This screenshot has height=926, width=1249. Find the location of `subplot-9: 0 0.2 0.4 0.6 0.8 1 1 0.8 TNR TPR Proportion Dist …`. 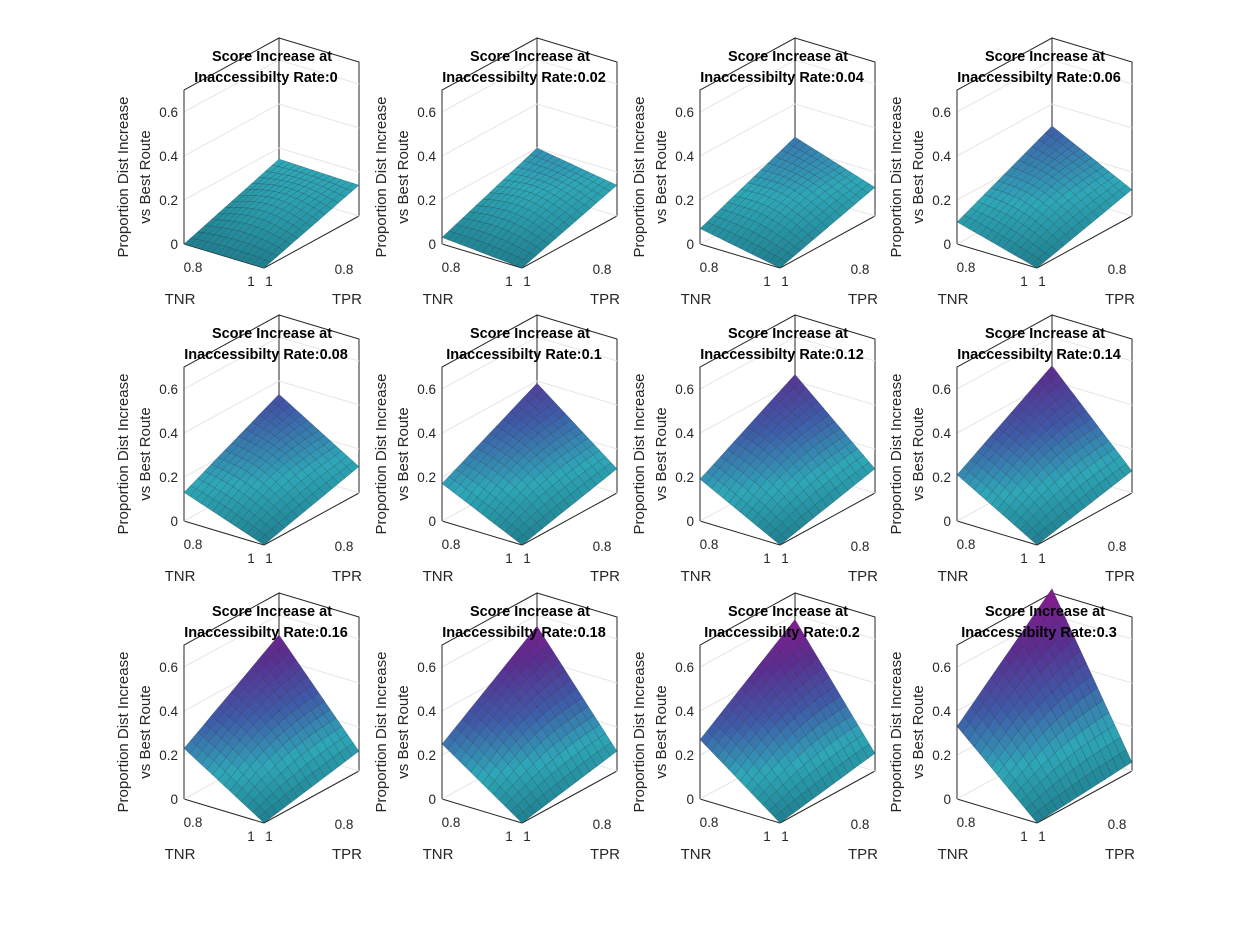

subplot-9: 0 0.2 0.4 0.6 0.8 1 1 0.8 TNR TPR Proportion Dist … is located at coordinates (238, 727).